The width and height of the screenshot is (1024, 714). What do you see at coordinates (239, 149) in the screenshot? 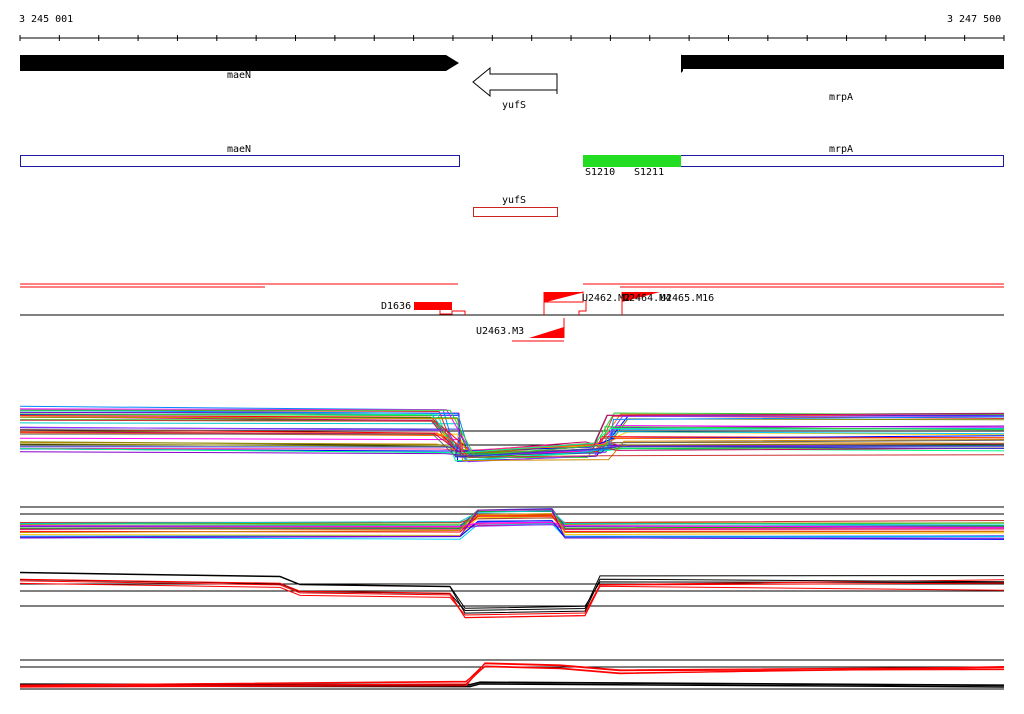
I see `annotation-label-maen: maeN` at bounding box center [239, 149].